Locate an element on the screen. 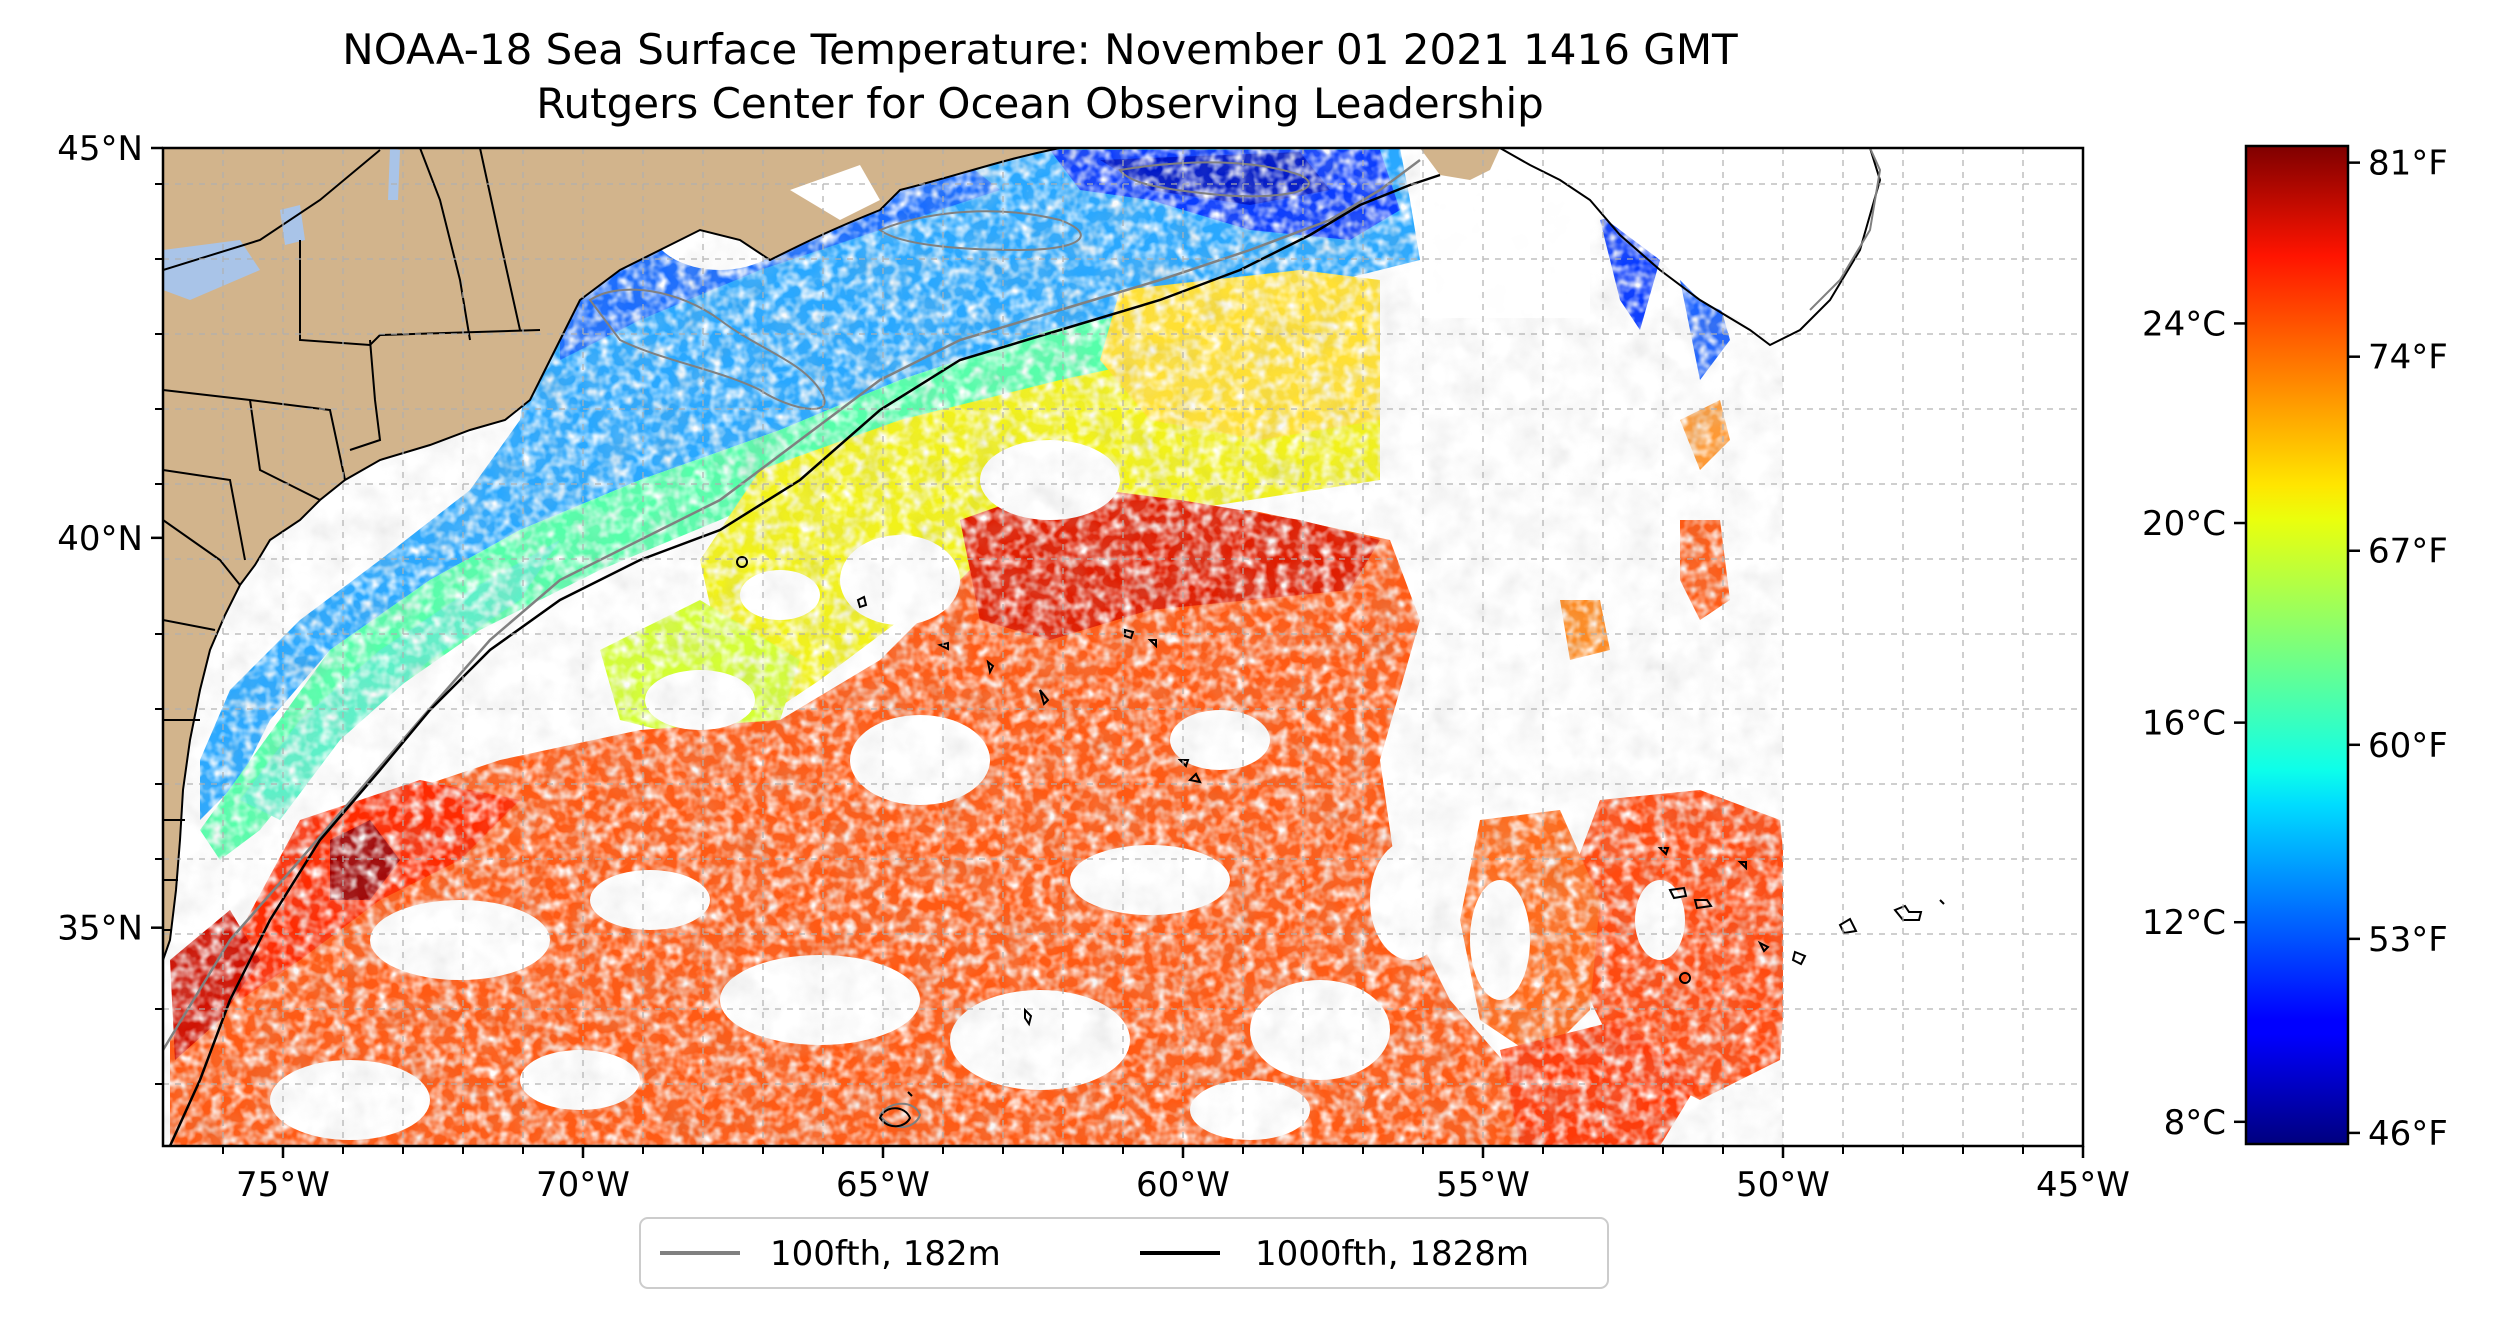 Image resolution: width=2502 pixels, height=1318 pixels. colorbar-fahrenheit-ticks: 46°F 53°F 60°F 67°F 74°F 81°F is located at coordinates (2398, 649).